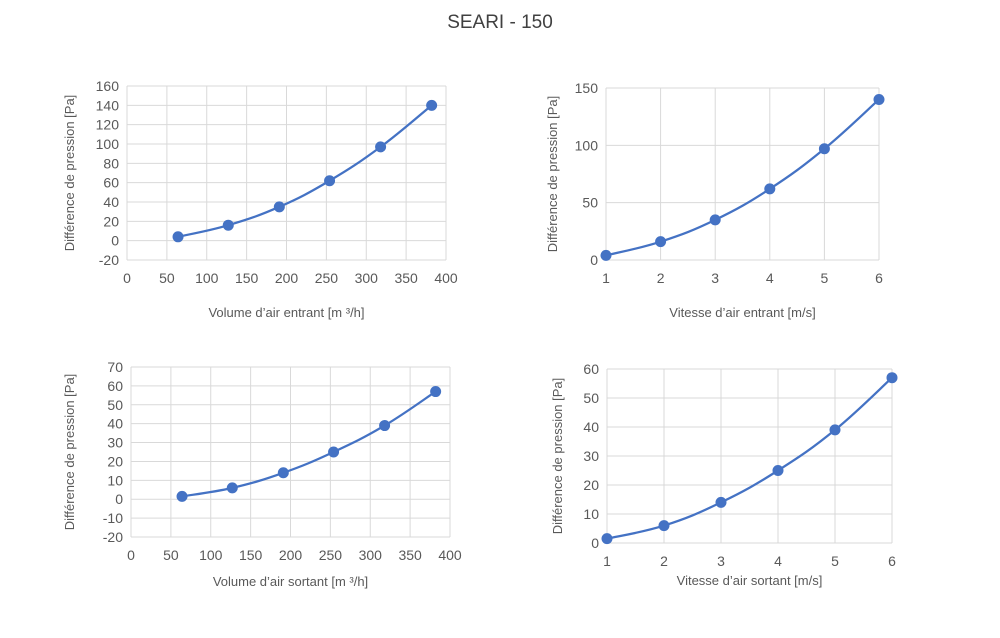 The image size is (1000, 638). Describe the element at coordinates (111, 163) in the screenshot. I see `y-tick-label: 80` at that location.